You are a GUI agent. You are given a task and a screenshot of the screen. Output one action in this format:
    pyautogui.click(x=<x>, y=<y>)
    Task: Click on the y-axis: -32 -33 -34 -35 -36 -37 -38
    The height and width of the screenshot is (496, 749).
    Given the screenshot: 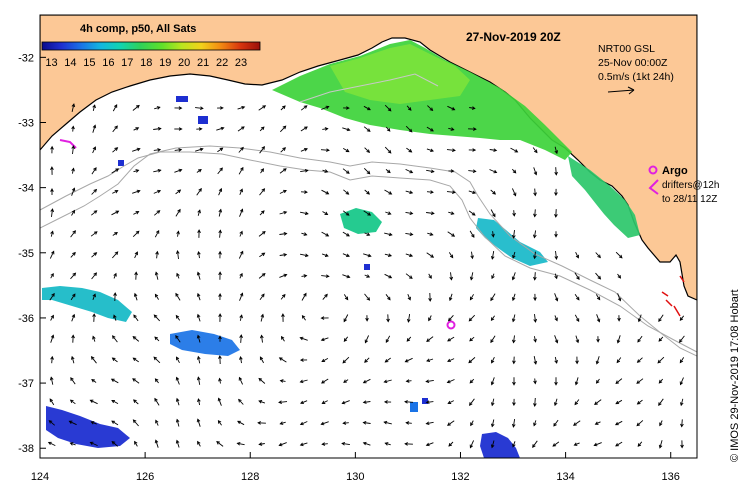 What is the action you would take?
    pyautogui.click(x=32, y=253)
    